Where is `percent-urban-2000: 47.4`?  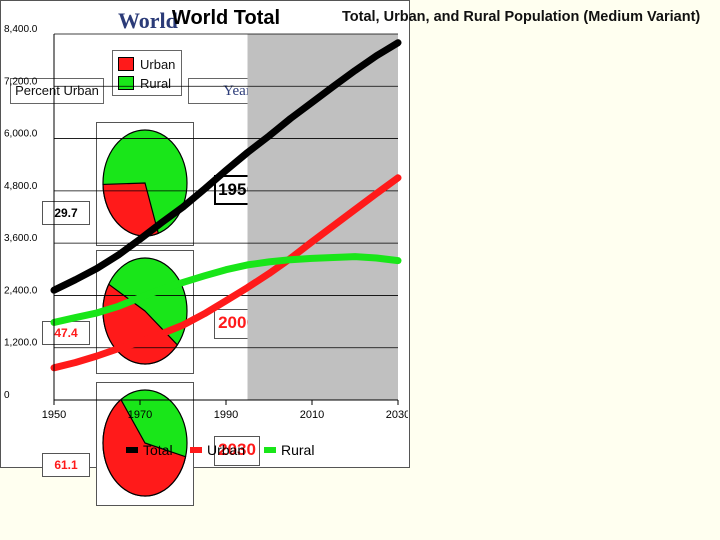
percent-urban-2000: 47.4 is located at coordinates (66, 333).